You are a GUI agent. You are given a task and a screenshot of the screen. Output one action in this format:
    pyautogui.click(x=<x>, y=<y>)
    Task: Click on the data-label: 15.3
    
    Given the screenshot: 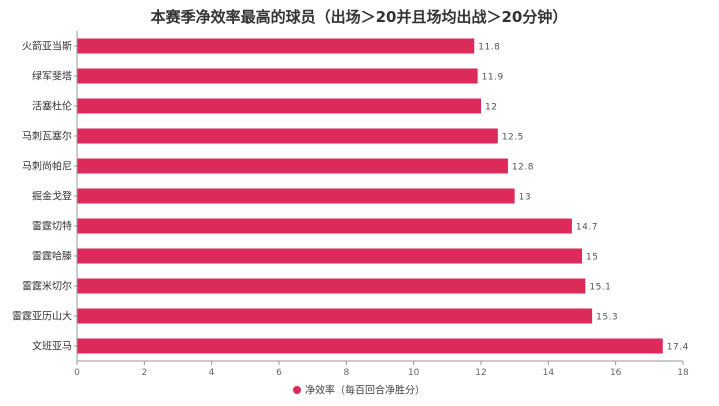 What is the action you would take?
    pyautogui.click(x=607, y=318)
    